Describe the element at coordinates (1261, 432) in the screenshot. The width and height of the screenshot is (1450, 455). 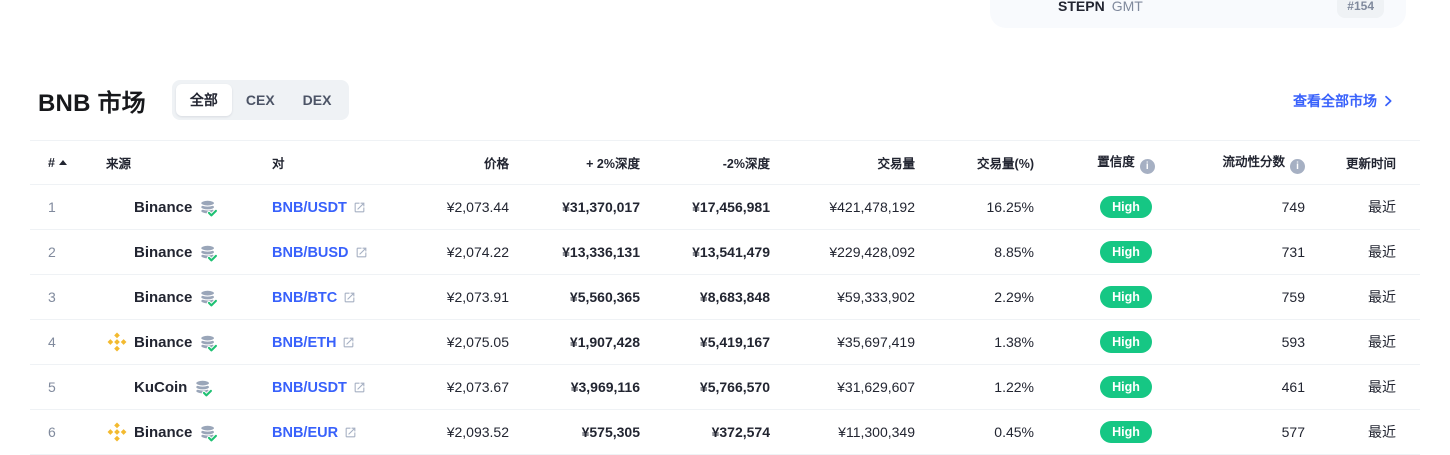
I see `liquidity-score: 577` at that location.